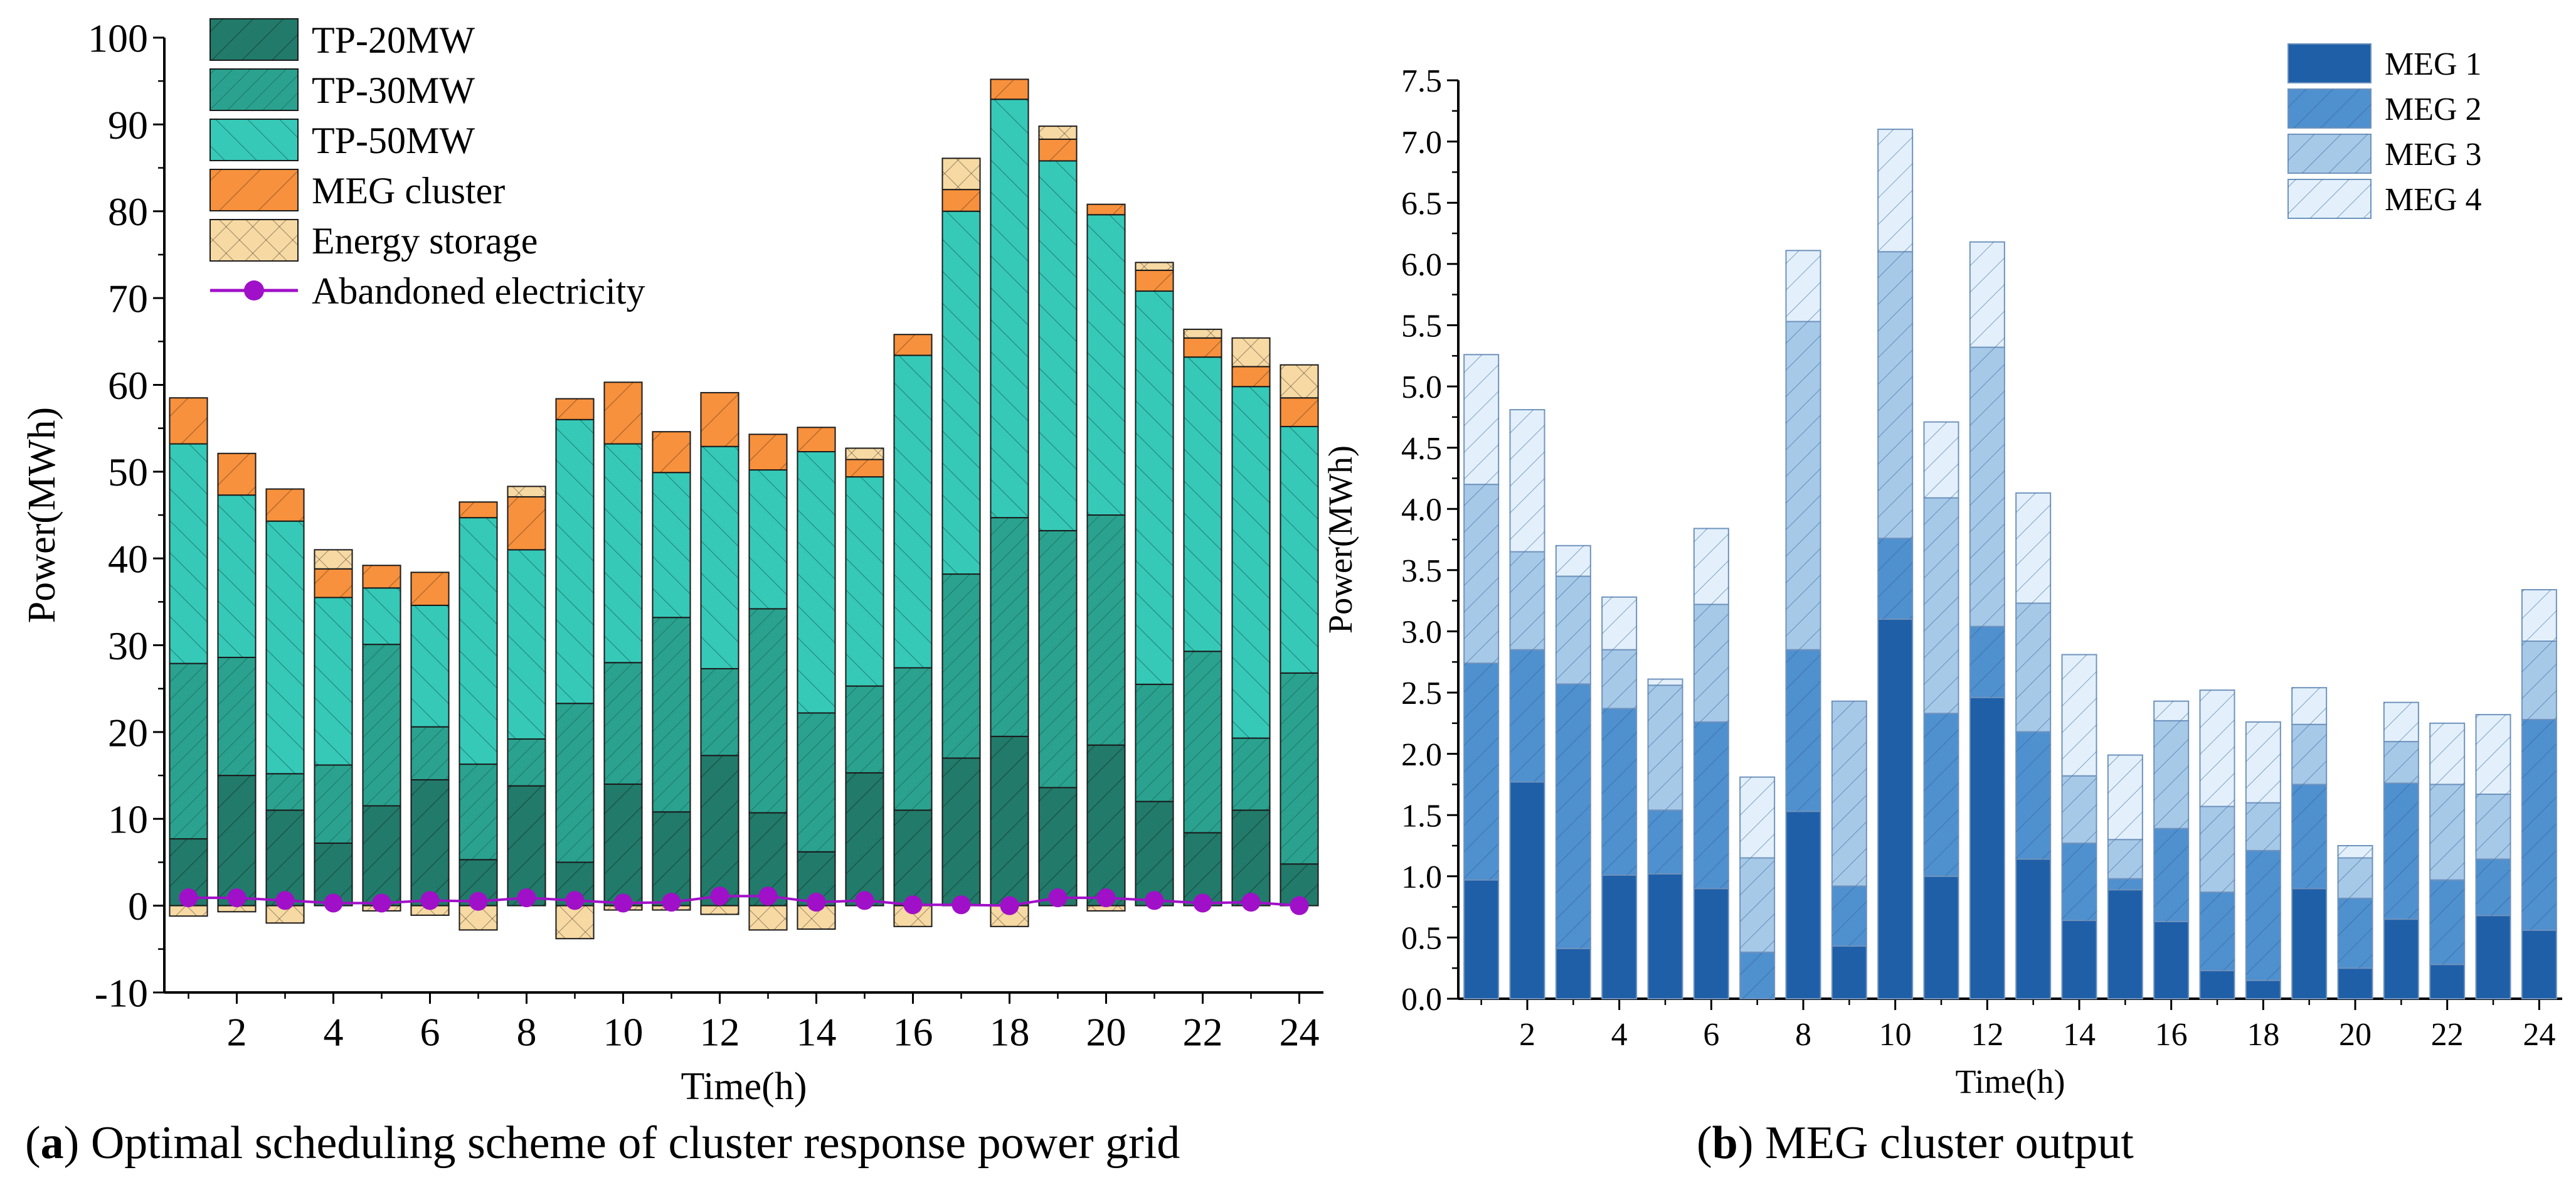 This screenshot has height=1202, width=2576. I want to click on legend-swatch-hatch-tp-30mw, so click(254, 89).